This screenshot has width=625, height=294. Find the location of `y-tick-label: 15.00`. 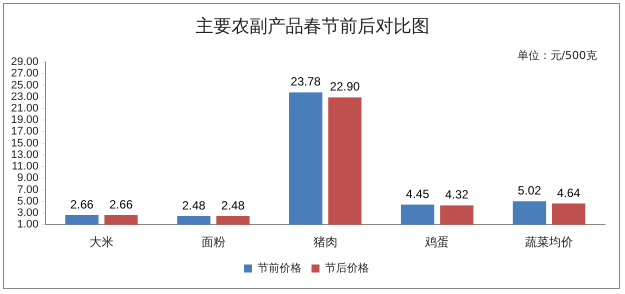

y-tick-label: 15.00 is located at coordinates (24, 143).